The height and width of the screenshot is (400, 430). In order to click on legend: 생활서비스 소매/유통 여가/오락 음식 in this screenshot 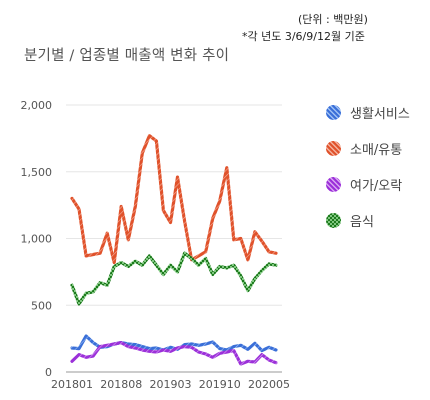, I will do `click(368, 174)`.